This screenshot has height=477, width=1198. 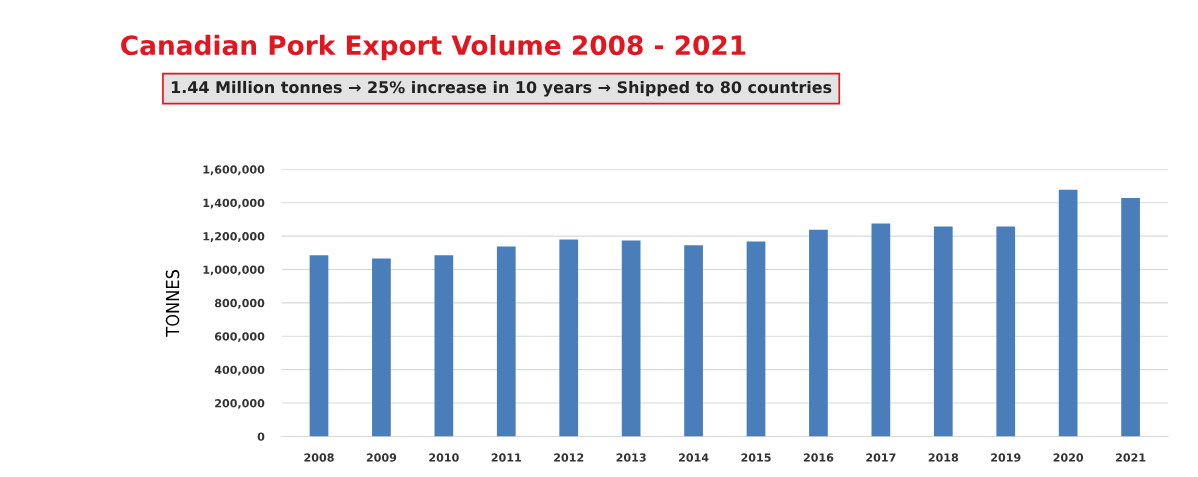 What do you see at coordinates (506, 457) in the screenshot?
I see `x-tick-label: 2011` at bounding box center [506, 457].